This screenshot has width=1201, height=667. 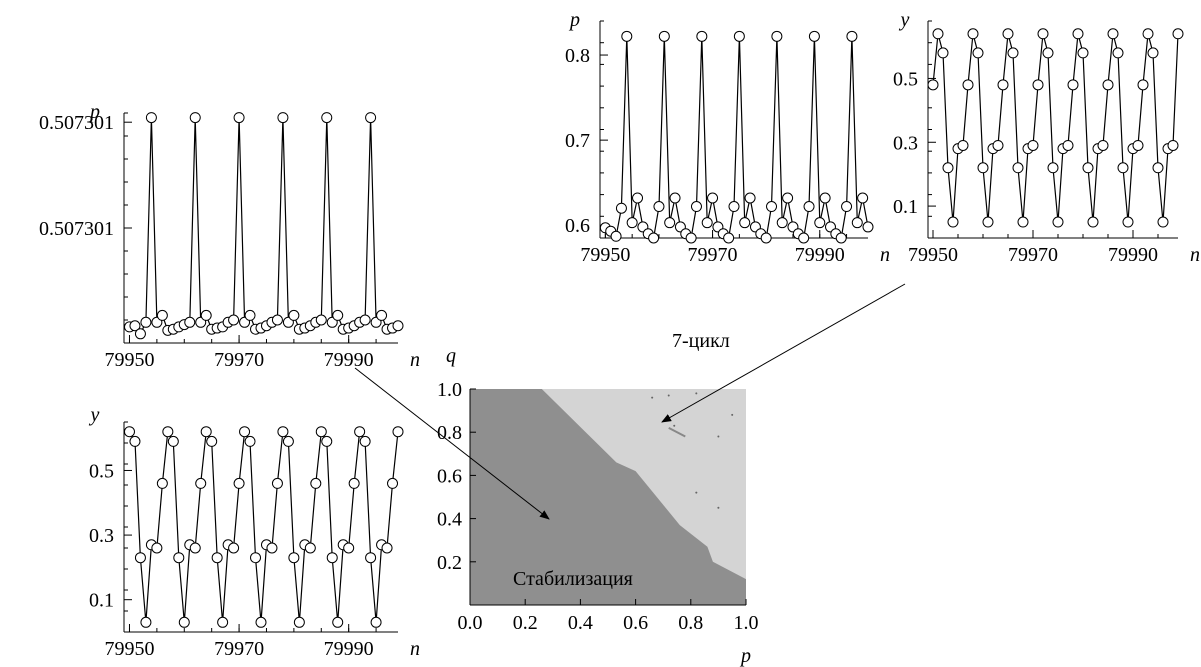 I want to click on seven-cycle-region, so click(x=643, y=484).